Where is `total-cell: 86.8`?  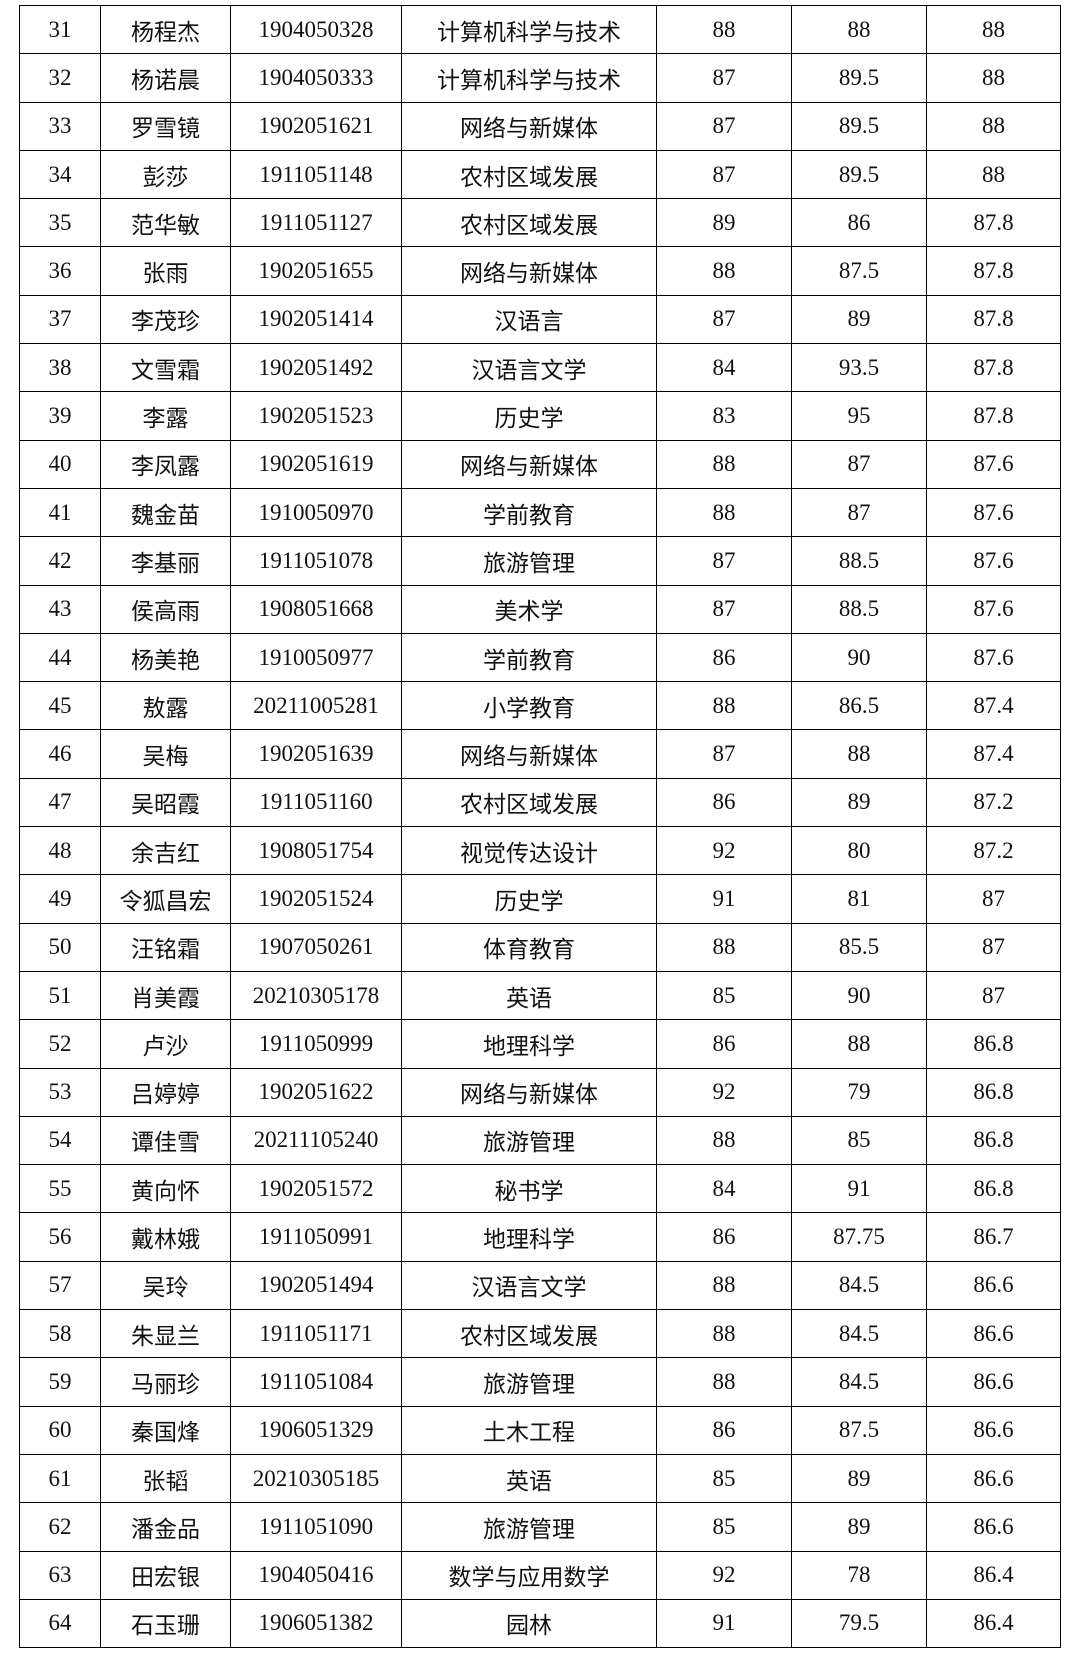 total-cell: 86.8 is located at coordinates (993, 1044).